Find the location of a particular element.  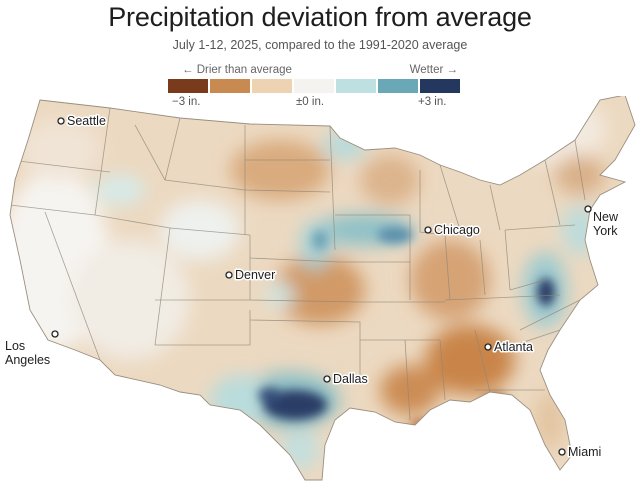

city-dallas: Dallas is located at coordinates (346, 379).